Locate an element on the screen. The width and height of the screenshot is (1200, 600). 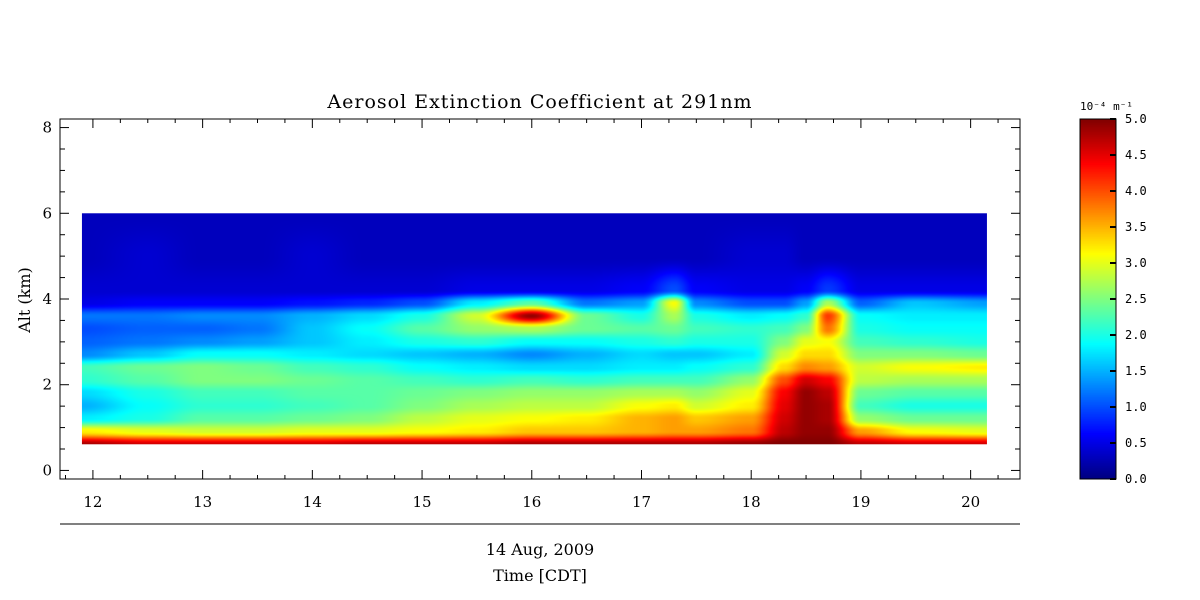
colorbar-tick-label: 0.5 is located at coordinates (1136, 443).